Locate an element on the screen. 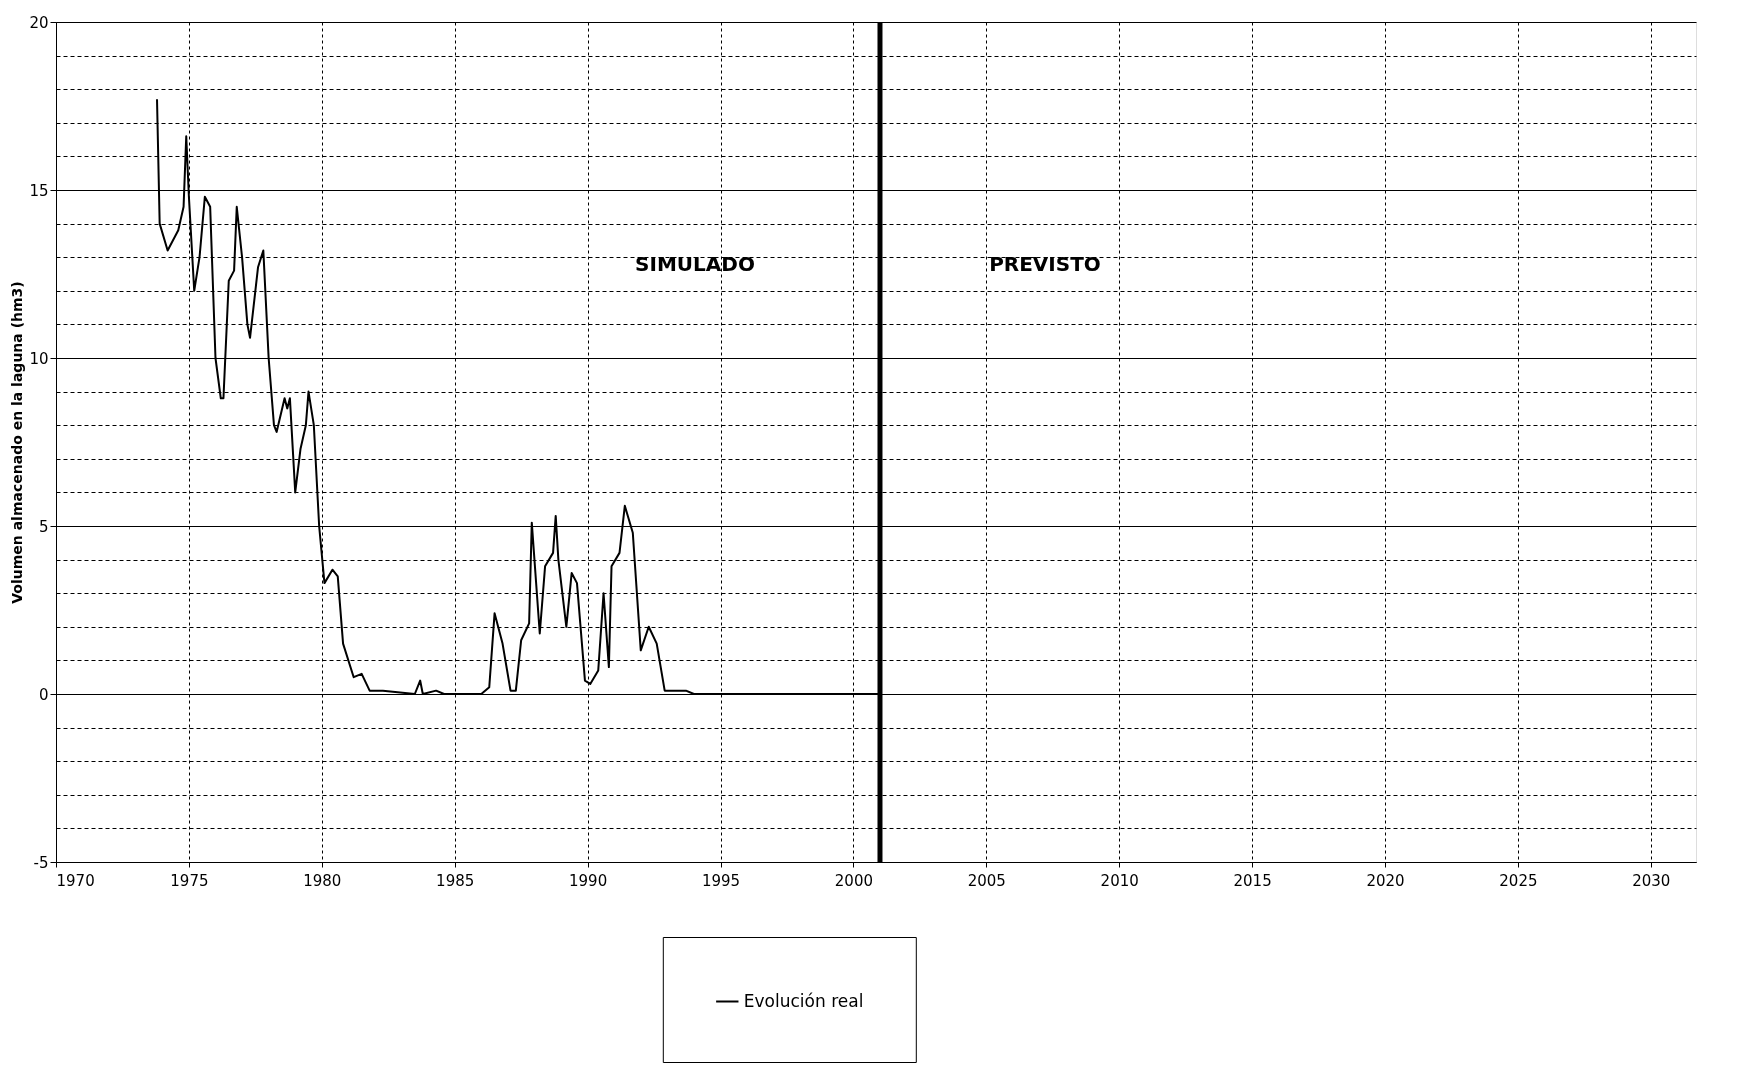  x-tick-label: 2020 is located at coordinates (1385, 880).